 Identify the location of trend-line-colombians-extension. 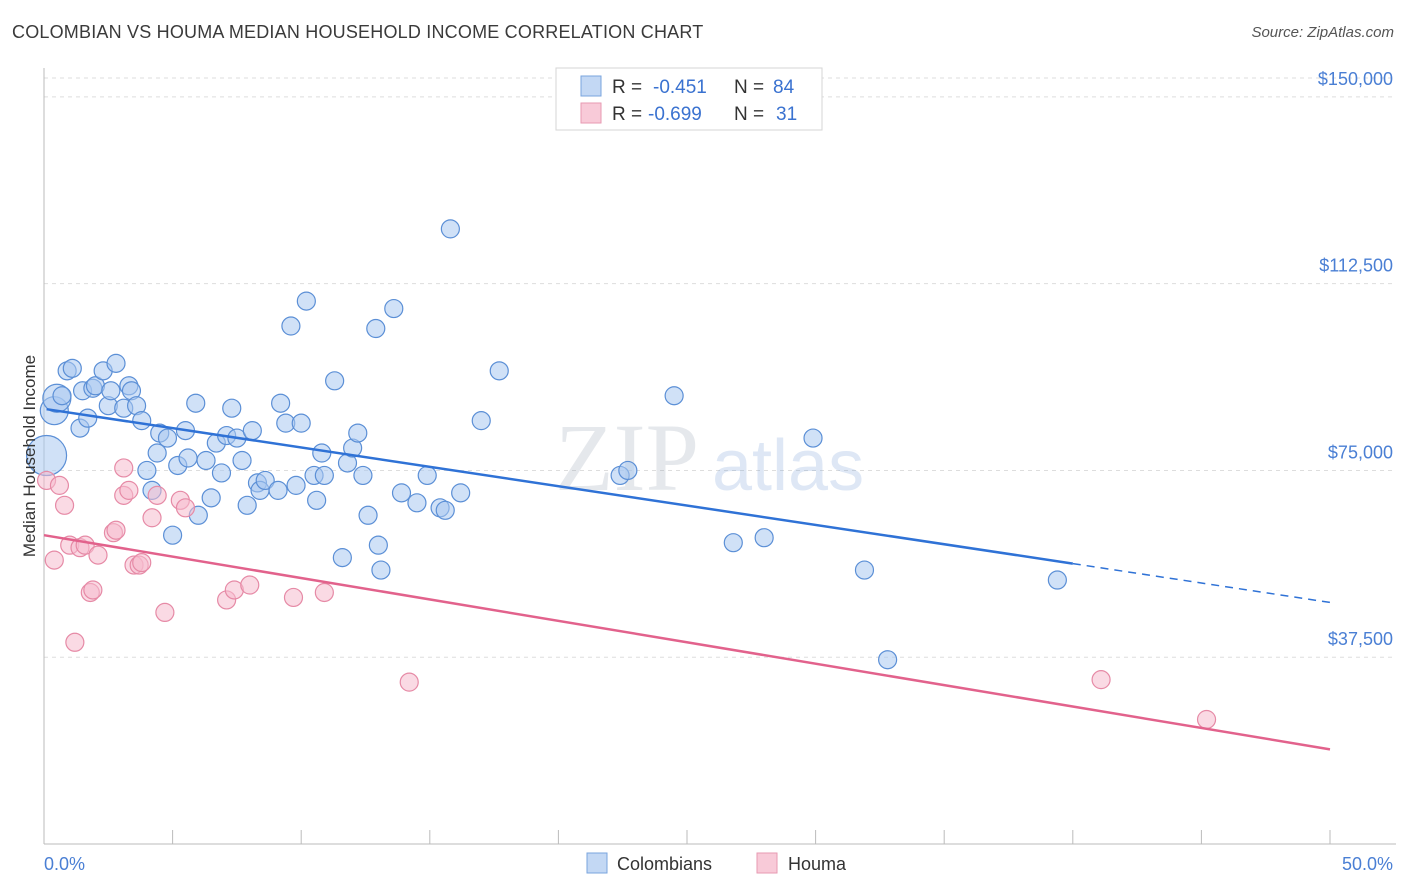
(1201, 583).